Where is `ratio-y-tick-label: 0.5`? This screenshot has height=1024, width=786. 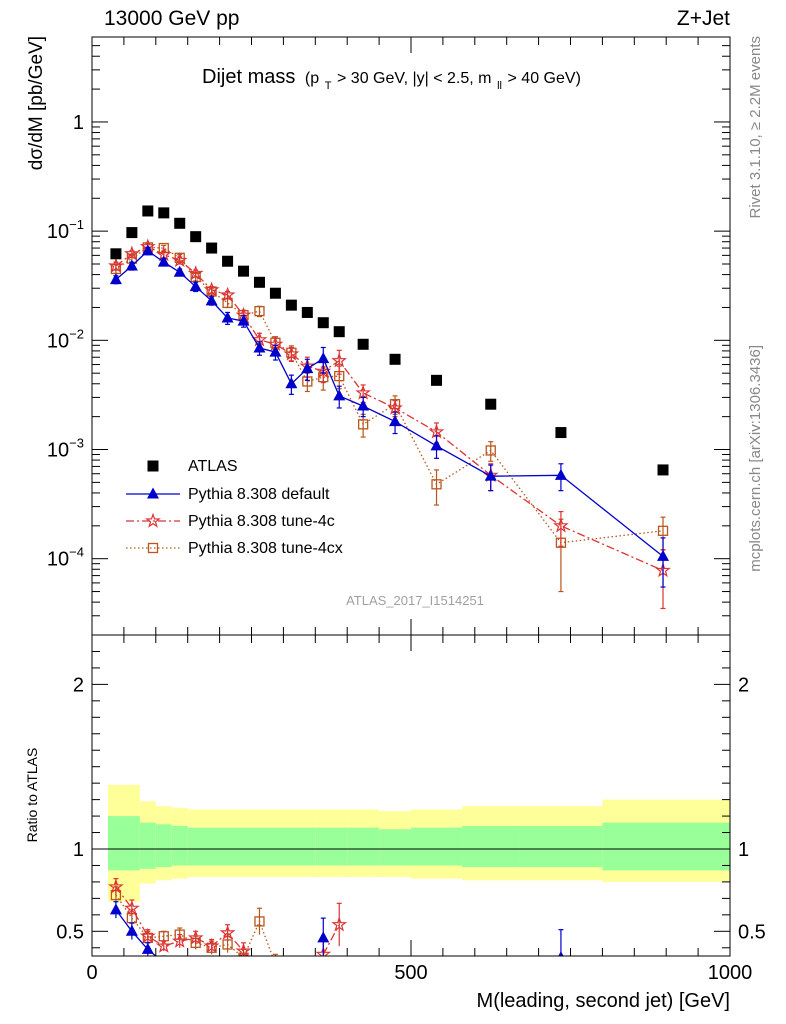 ratio-y-tick-label: 0.5 is located at coordinates (70, 932).